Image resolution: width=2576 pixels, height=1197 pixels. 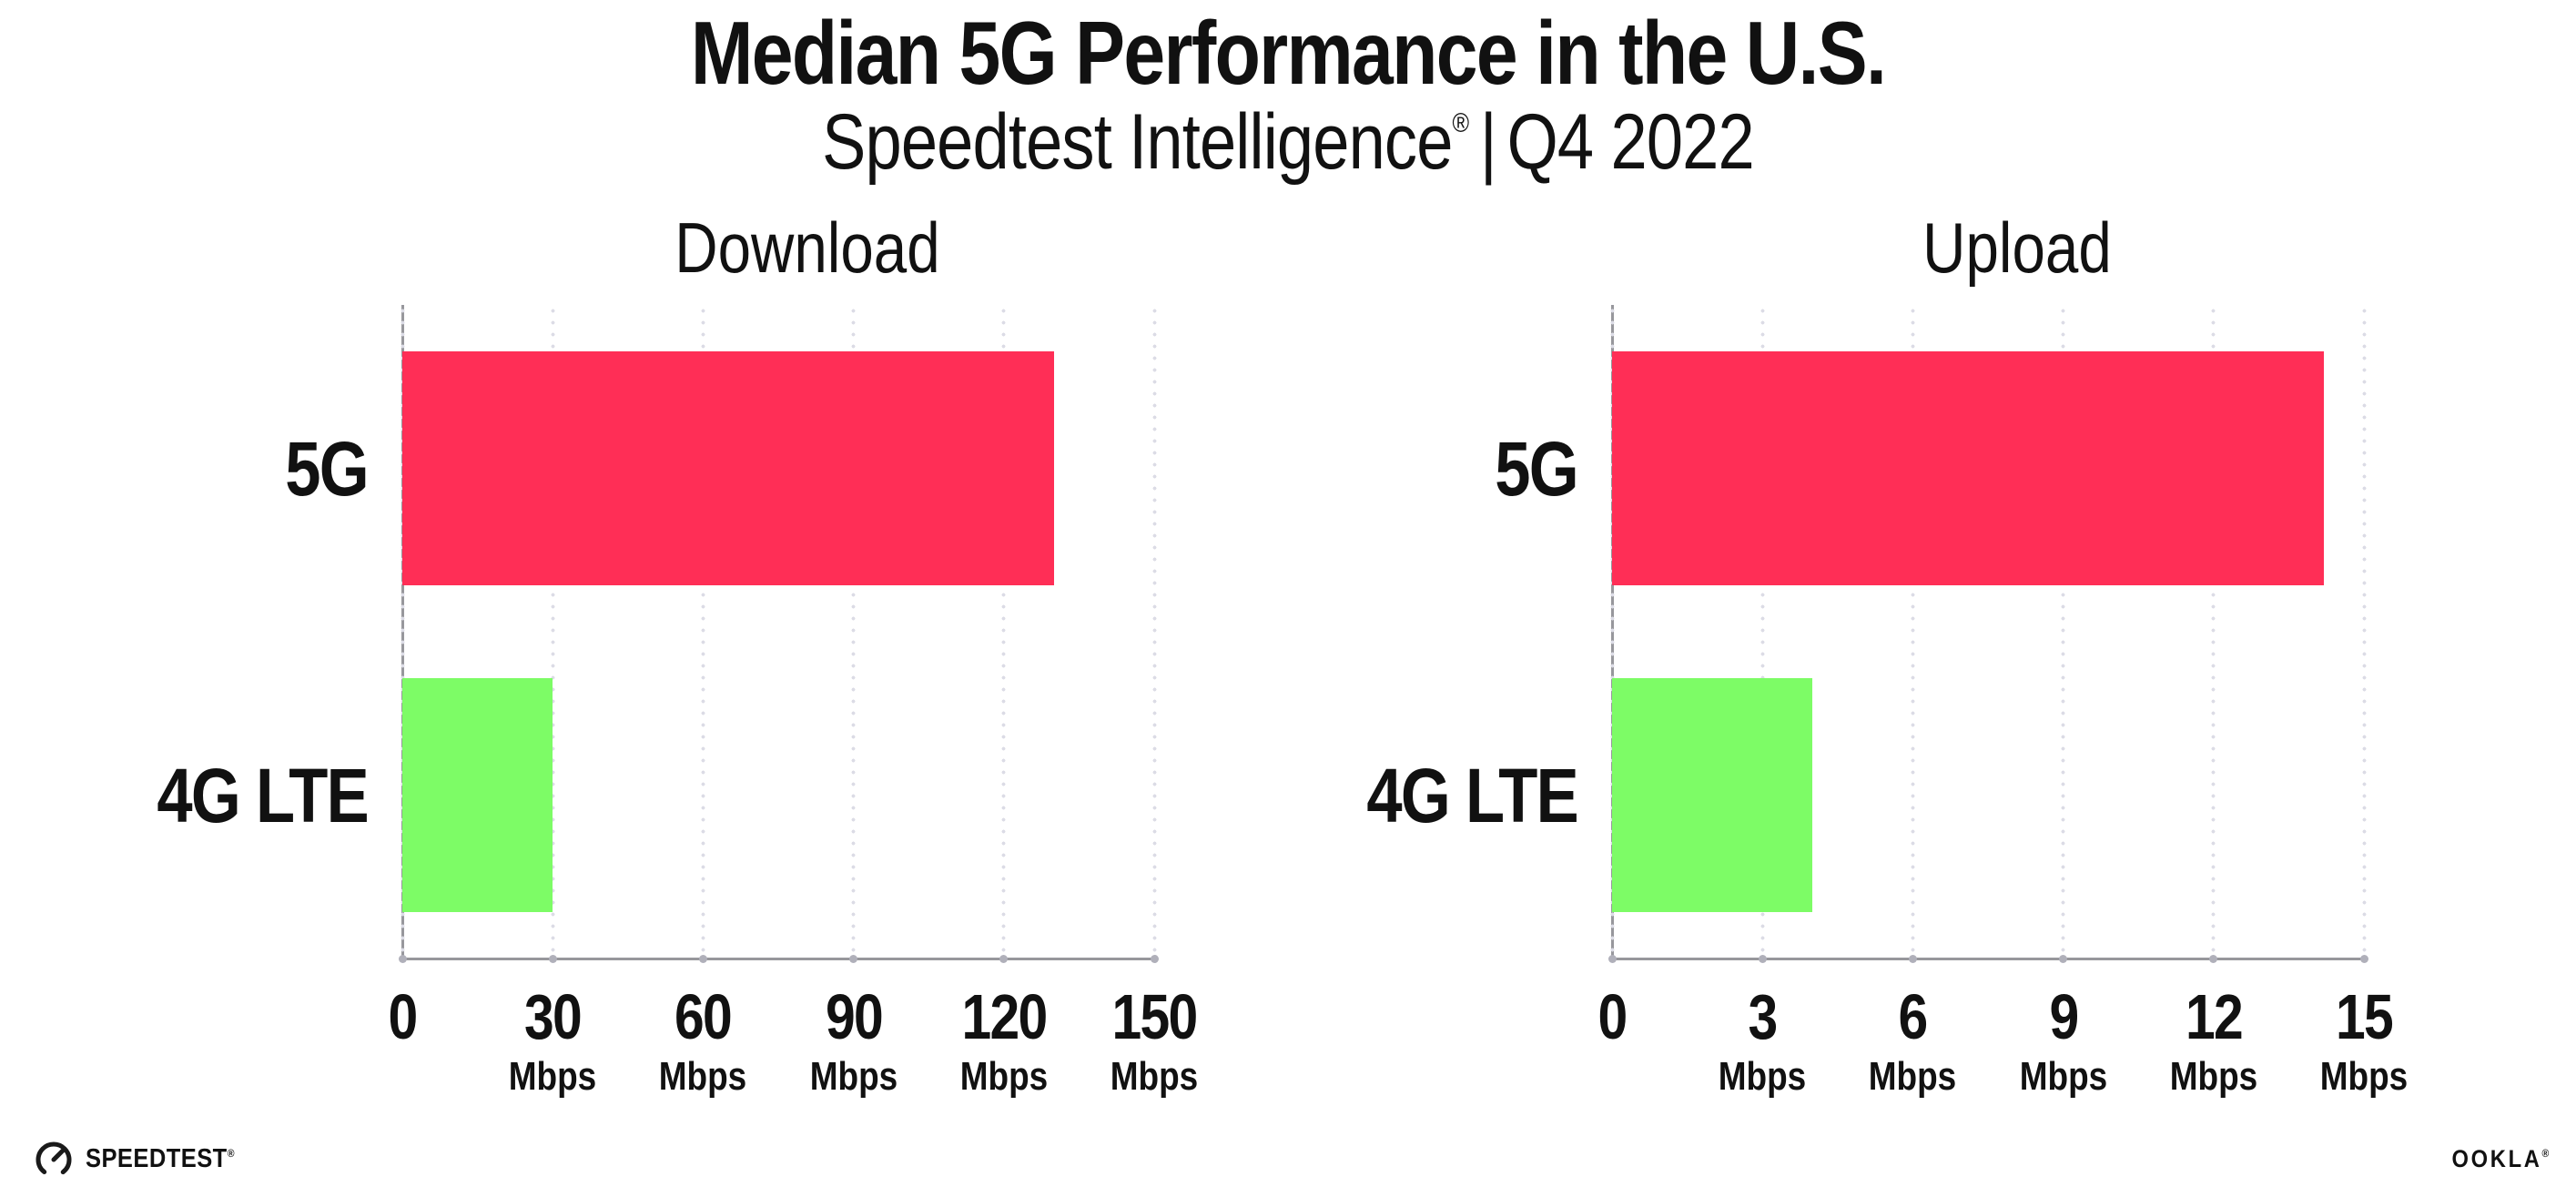 What do you see at coordinates (231, 1153) in the screenshot?
I see `speedtest-registered-icon: ®` at bounding box center [231, 1153].